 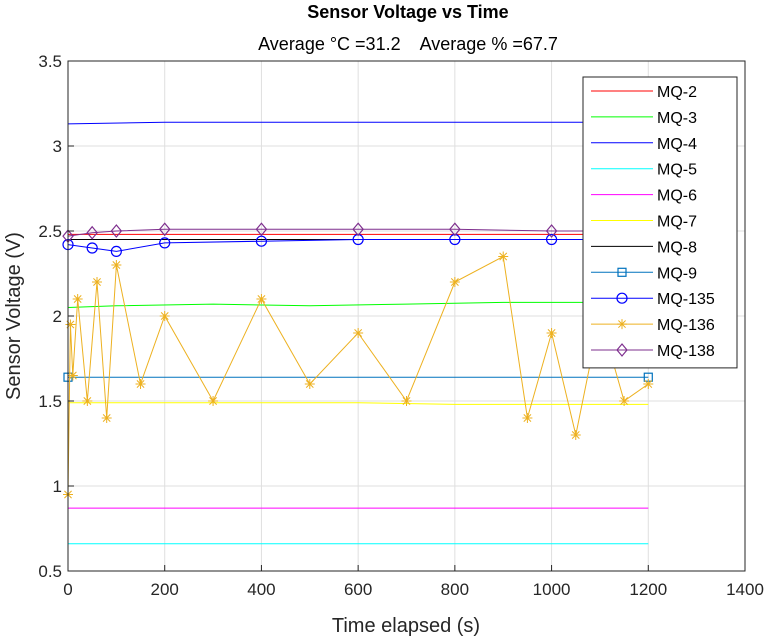 I want to click on legend-entry-mq-135: MQ-135, so click(x=653, y=299).